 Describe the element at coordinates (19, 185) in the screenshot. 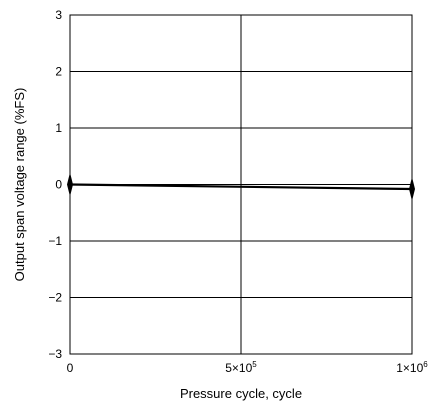

I see `y-axis-title: Output span voltage range (%FS)` at that location.